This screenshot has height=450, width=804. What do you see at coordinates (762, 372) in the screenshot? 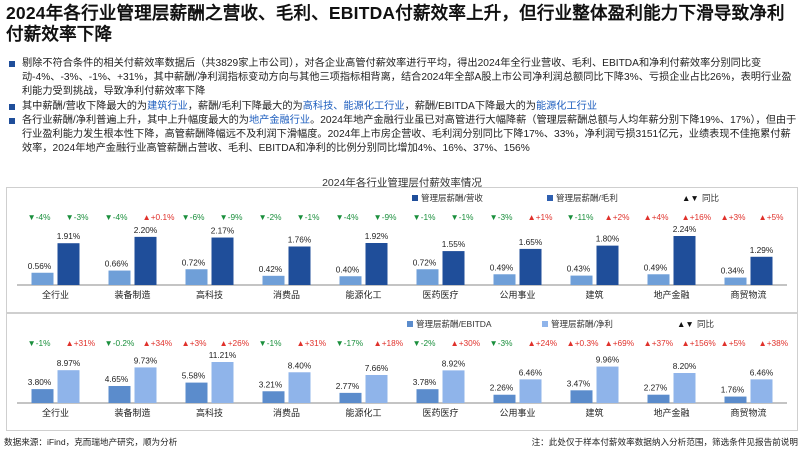
I see `data-label-b: 6.46%` at bounding box center [762, 372].